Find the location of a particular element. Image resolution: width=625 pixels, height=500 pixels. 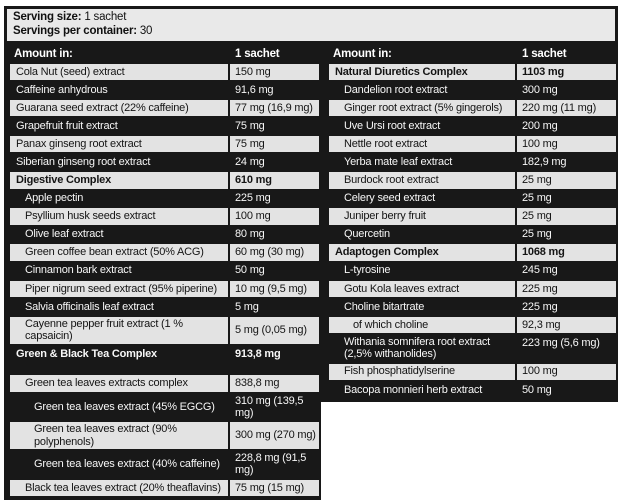

ingredient-name: Bacopa monnieri herb extract is located at coordinates (413, 389).